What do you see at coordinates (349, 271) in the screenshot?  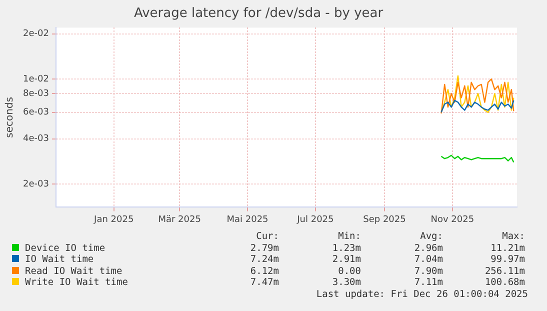 I see `text: 0.00` at bounding box center [349, 271].